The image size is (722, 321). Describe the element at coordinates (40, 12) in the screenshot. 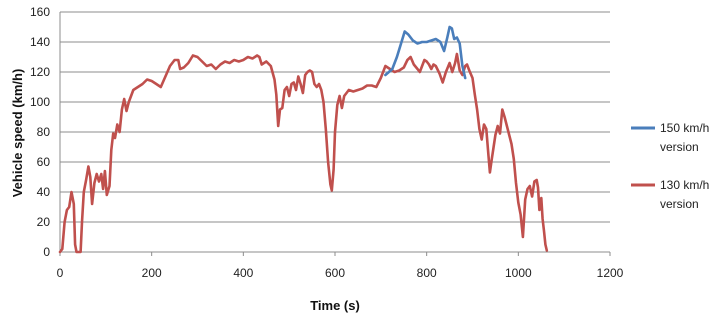

I see `y-tick-label: 160` at that location.